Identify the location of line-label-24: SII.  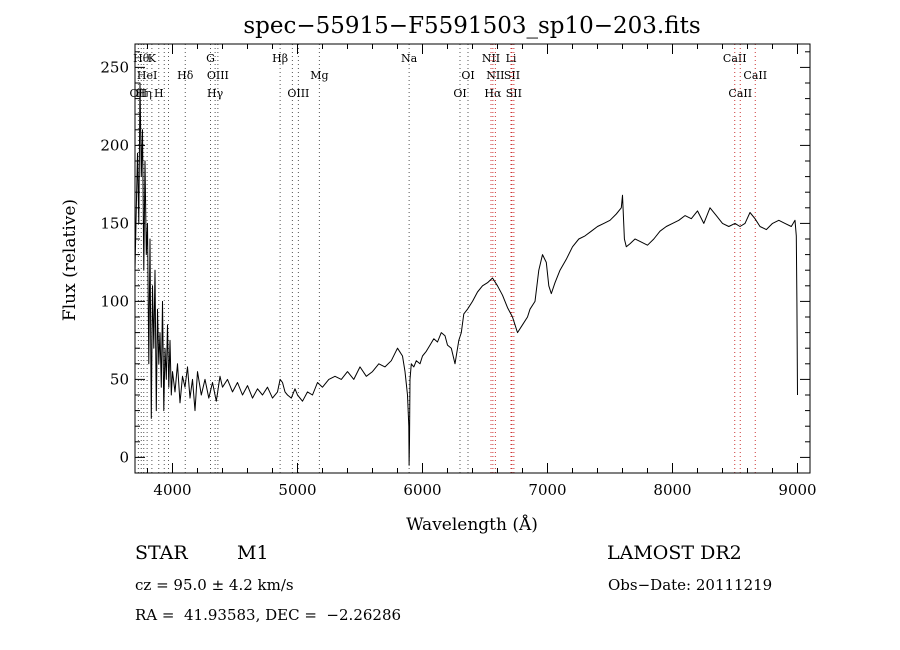
(514, 93).